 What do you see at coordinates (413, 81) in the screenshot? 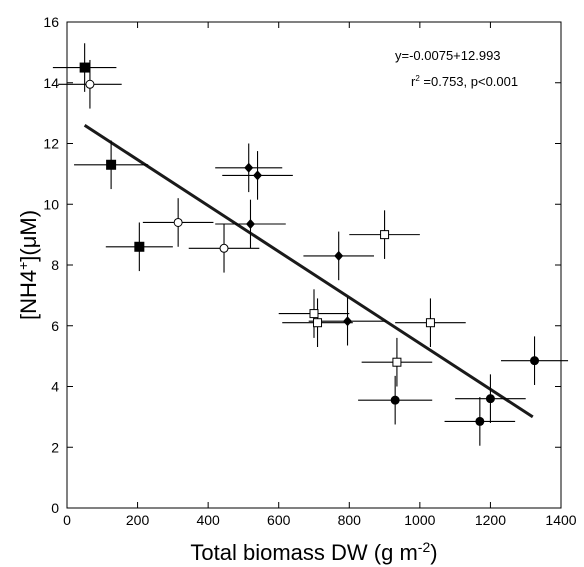
I see `r2-prefix: r` at bounding box center [413, 81].